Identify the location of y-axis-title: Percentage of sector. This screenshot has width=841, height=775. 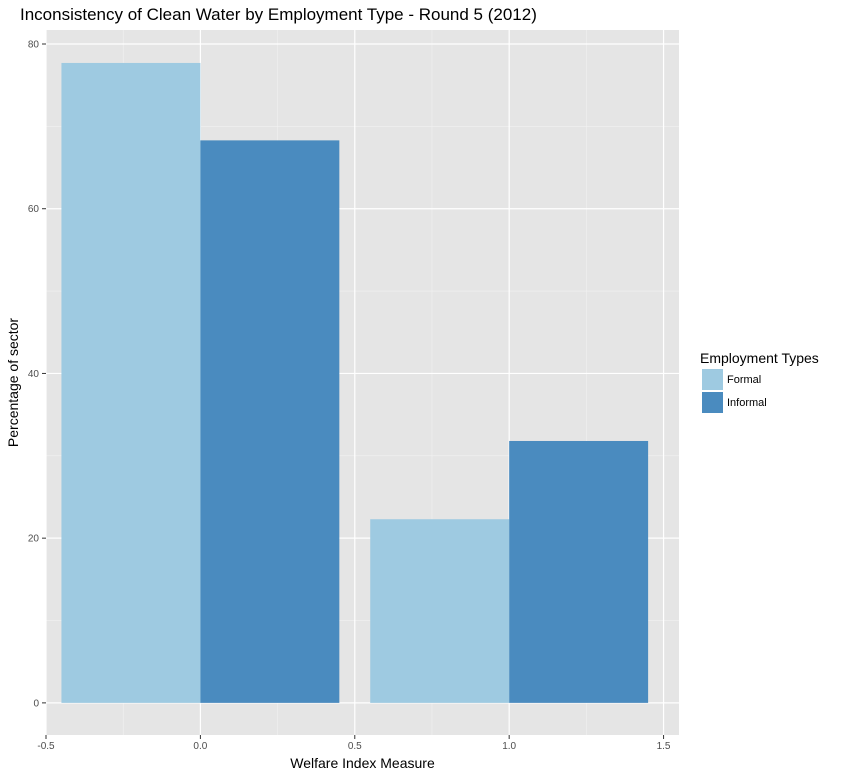
(13, 383).